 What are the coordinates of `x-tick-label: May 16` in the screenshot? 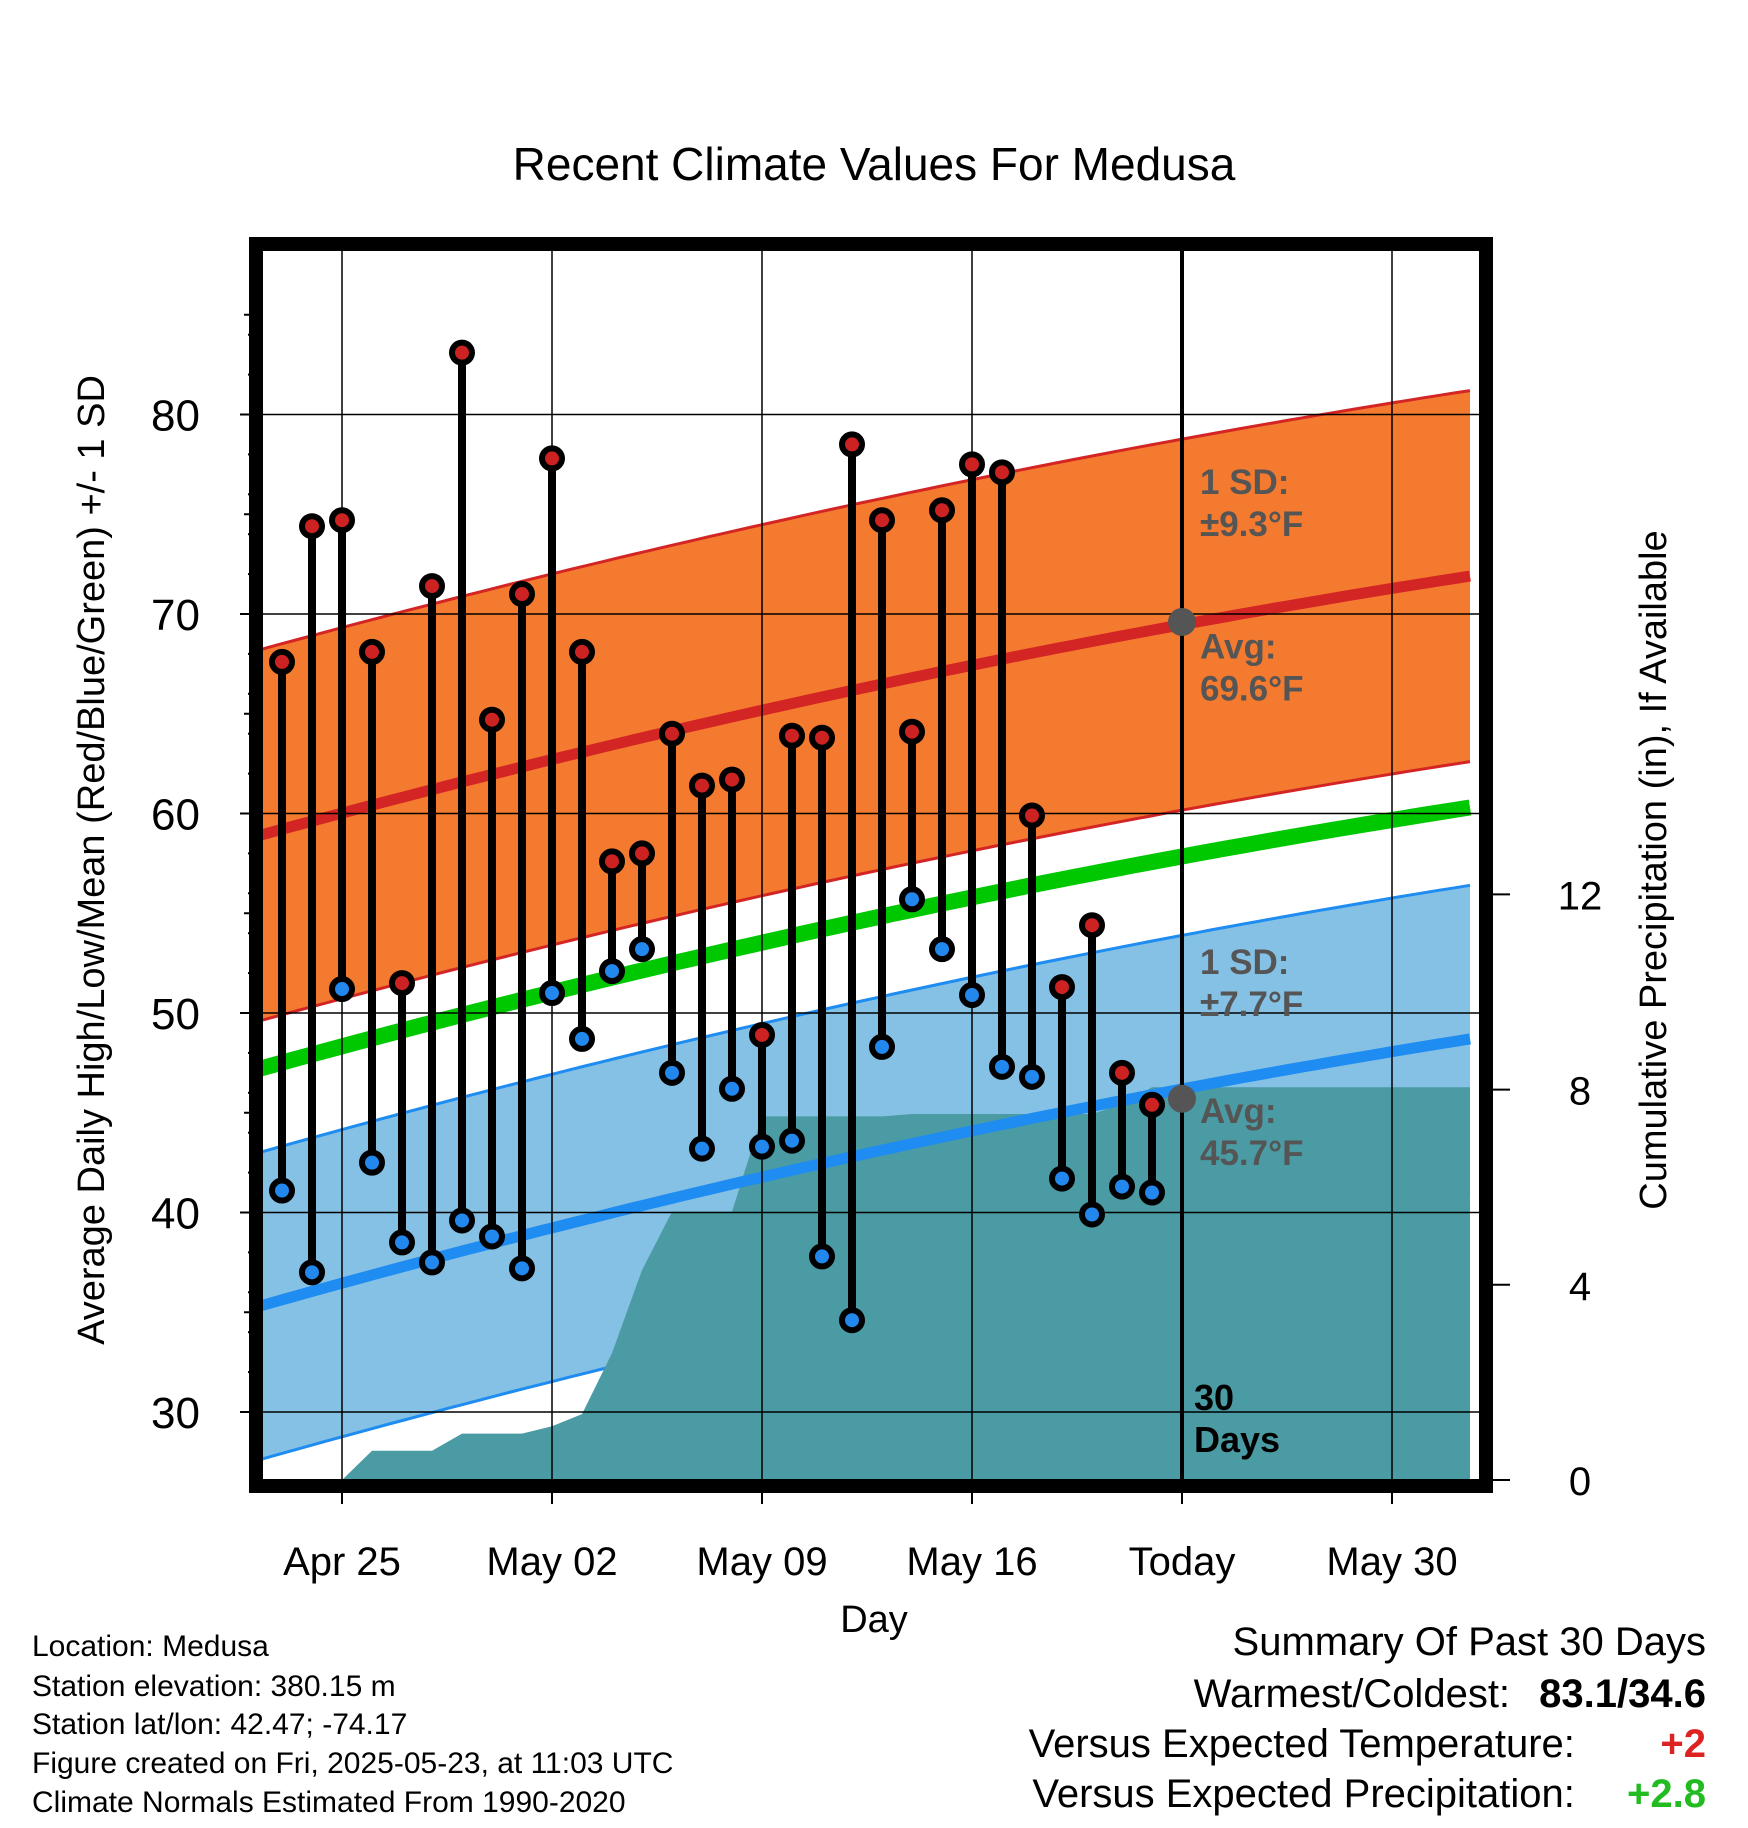 It's located at (971, 1562).